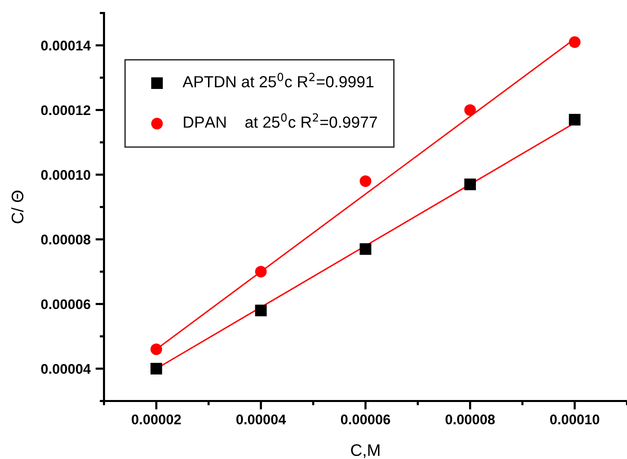 Image resolution: width=627 pixels, height=459 pixels. What do you see at coordinates (470, 419) in the screenshot?
I see `x-tick-label: 0.00008` at bounding box center [470, 419].